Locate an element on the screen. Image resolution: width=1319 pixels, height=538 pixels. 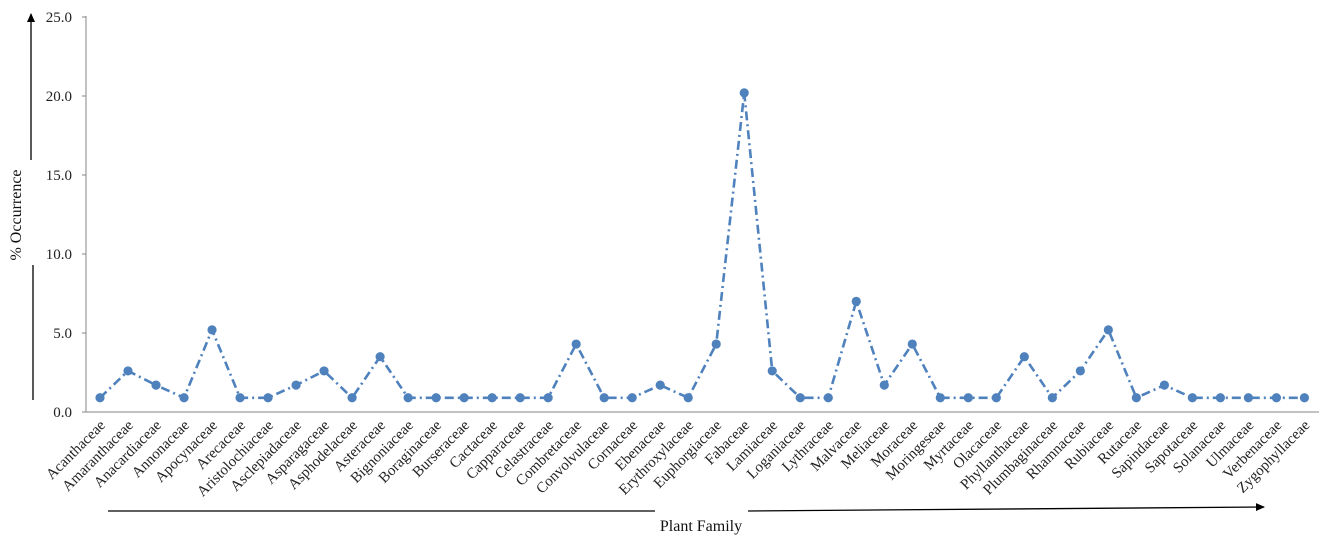
y-tick-label: 0.0 is located at coordinates (62, 413).